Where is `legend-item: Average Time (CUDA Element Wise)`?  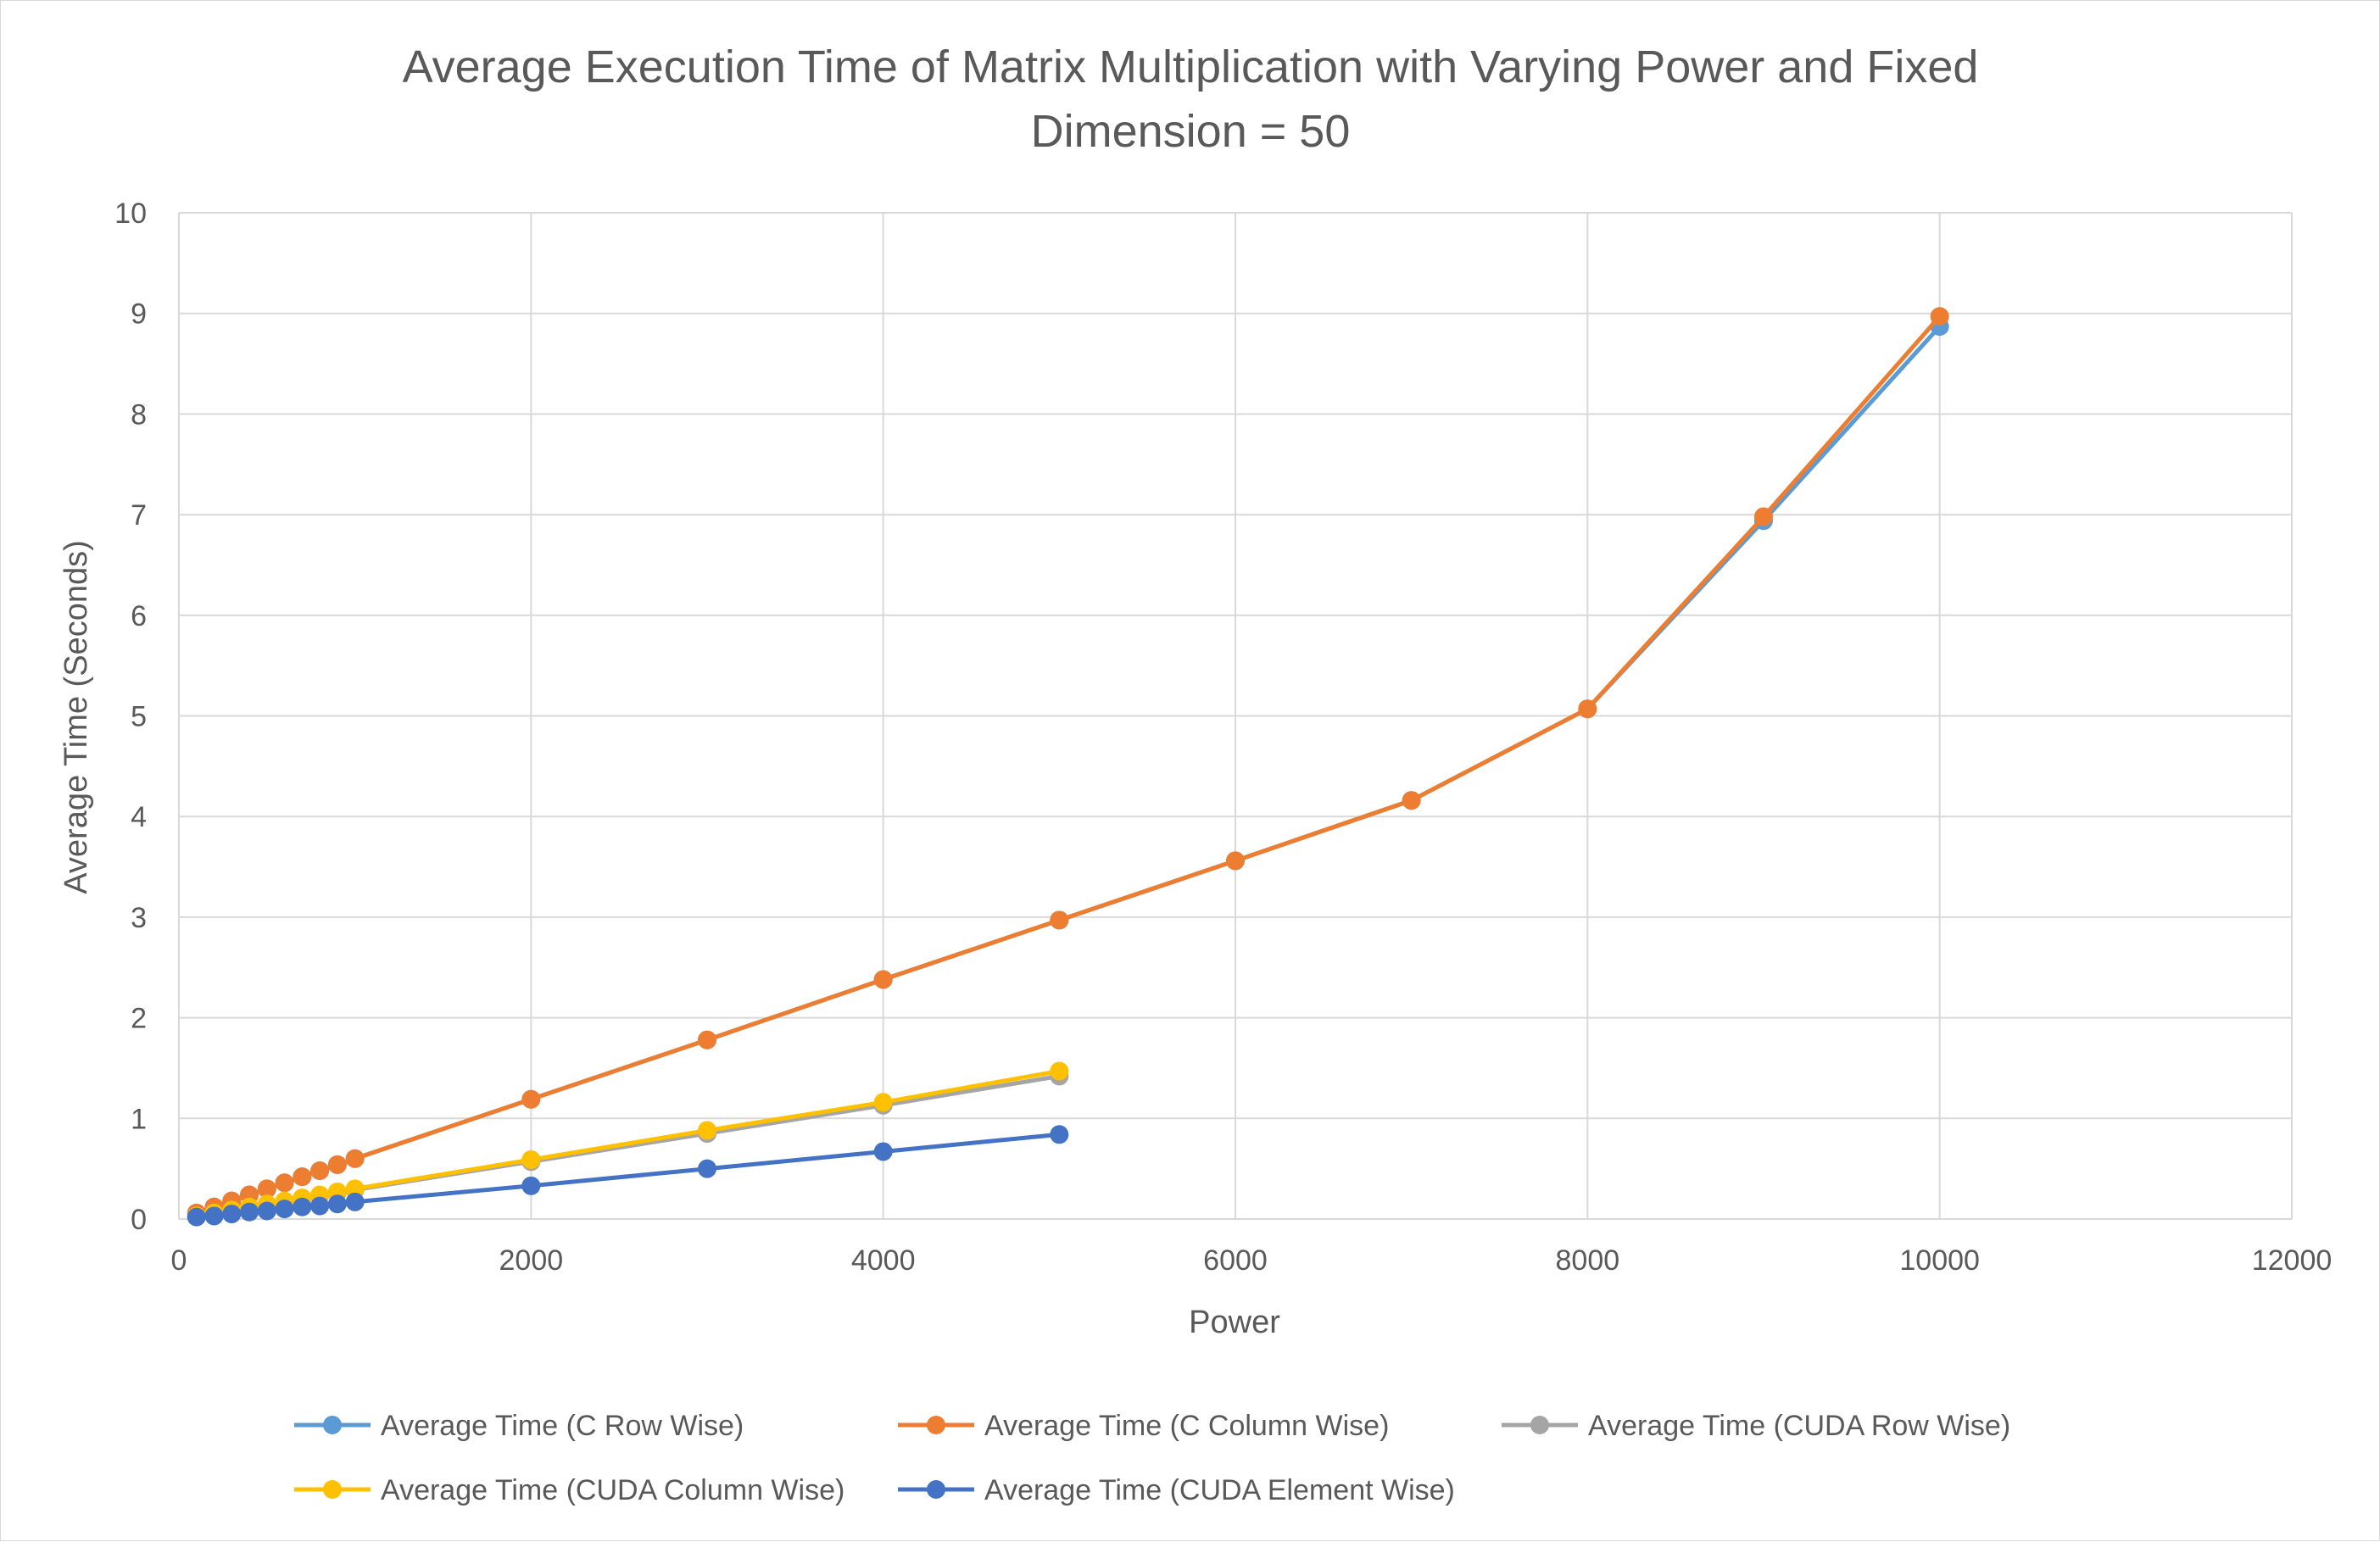
legend-item: Average Time (CUDA Element Wise) is located at coordinates (1176, 1490).